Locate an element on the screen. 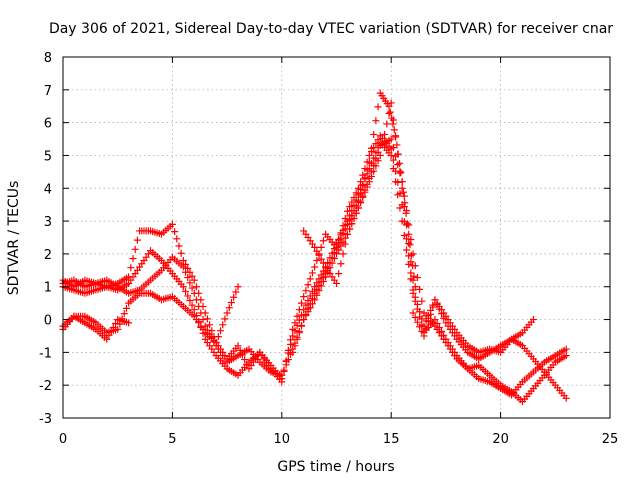 This screenshot has height=480, width=640. y-tick-label: 0 is located at coordinates (48, 321).